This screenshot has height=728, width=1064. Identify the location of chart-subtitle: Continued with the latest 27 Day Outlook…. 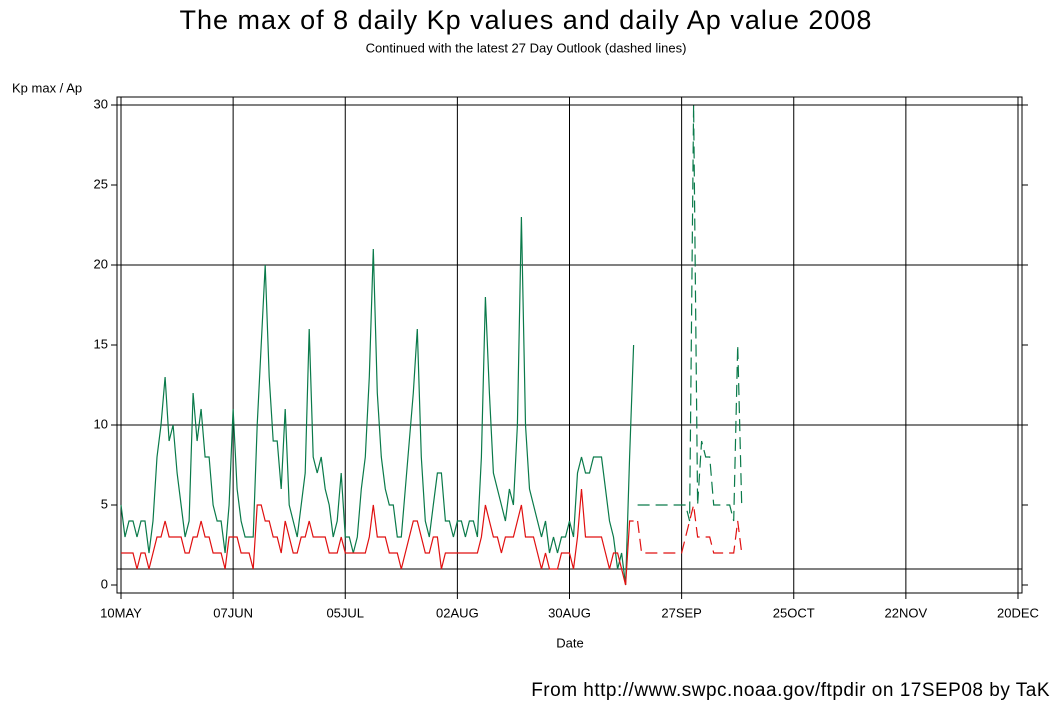
(526, 47).